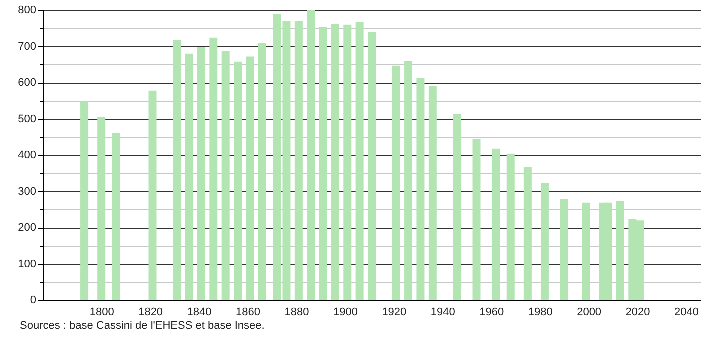 This screenshot has width=710, height=340. What do you see at coordinates (540, 312) in the screenshot?
I see `x-tick-label: 1980` at bounding box center [540, 312].